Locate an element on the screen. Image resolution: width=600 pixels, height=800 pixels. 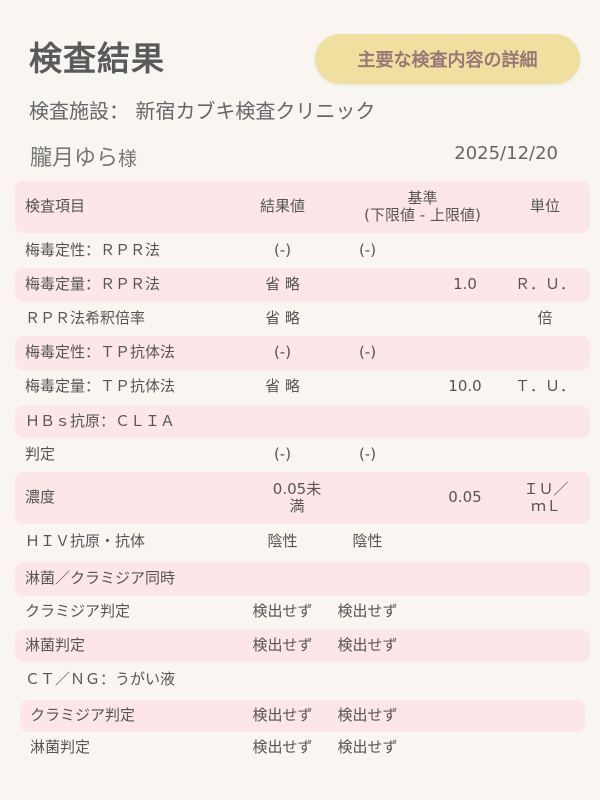
table-row: 梅毒定量：ＴＰ抗体法 省 略 10.0 Ｔ．Ｕ． is located at coordinates (302, 387).